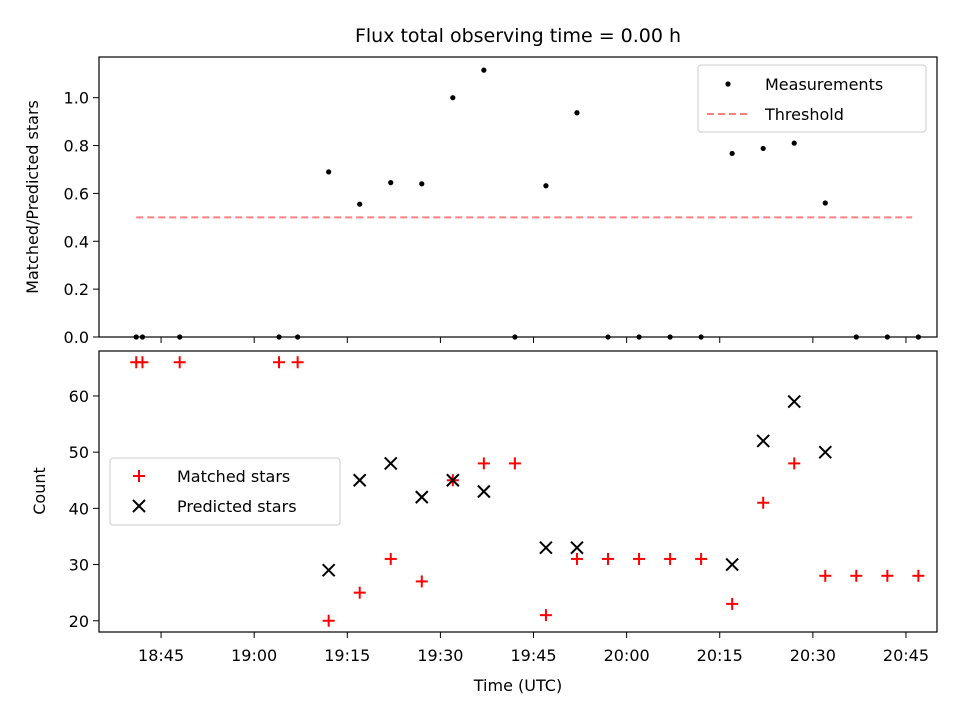 This screenshot has height=720, width=960. I want to click on bottom-y-tick-label: 50, so click(79, 452).